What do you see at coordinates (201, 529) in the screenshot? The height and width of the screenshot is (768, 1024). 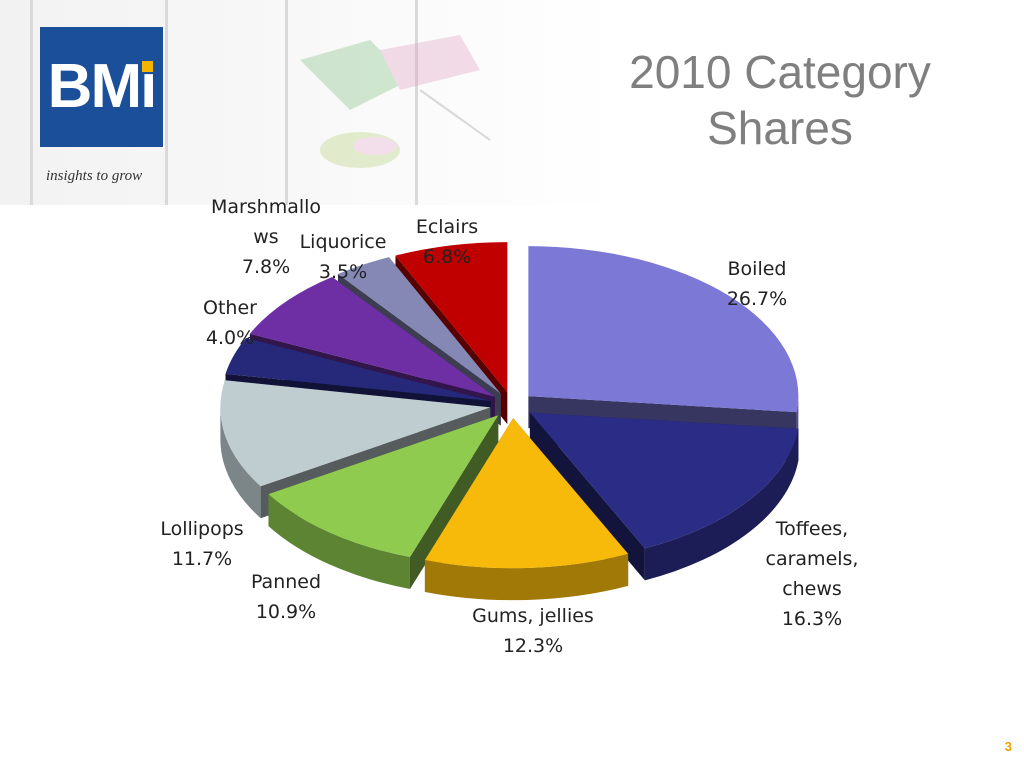 I see `slice-category-label: Lollipops` at bounding box center [201, 529].